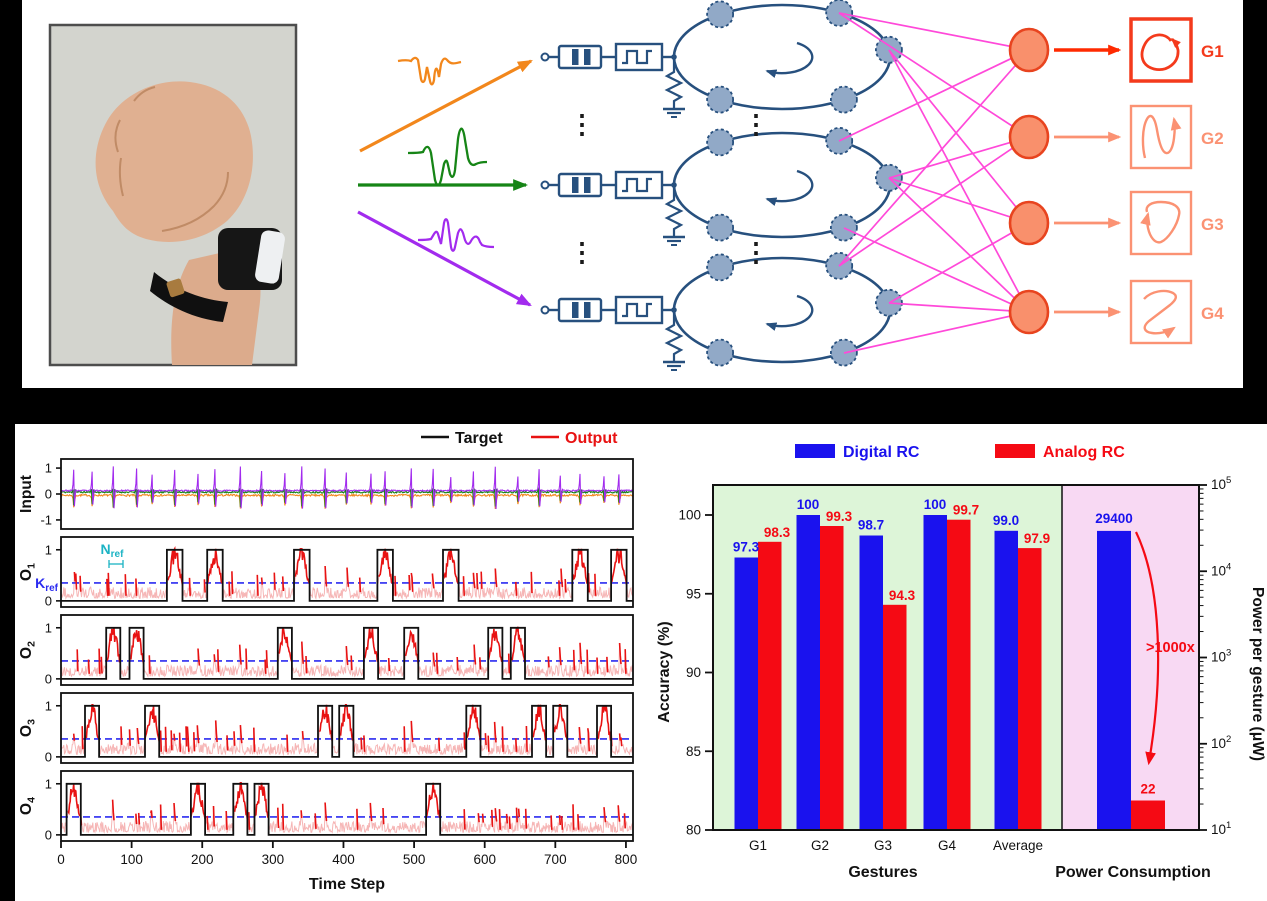 The image size is (1267, 901). What do you see at coordinates (484, 859) in the screenshot?
I see `x-tick-label: 600` at bounding box center [484, 859].